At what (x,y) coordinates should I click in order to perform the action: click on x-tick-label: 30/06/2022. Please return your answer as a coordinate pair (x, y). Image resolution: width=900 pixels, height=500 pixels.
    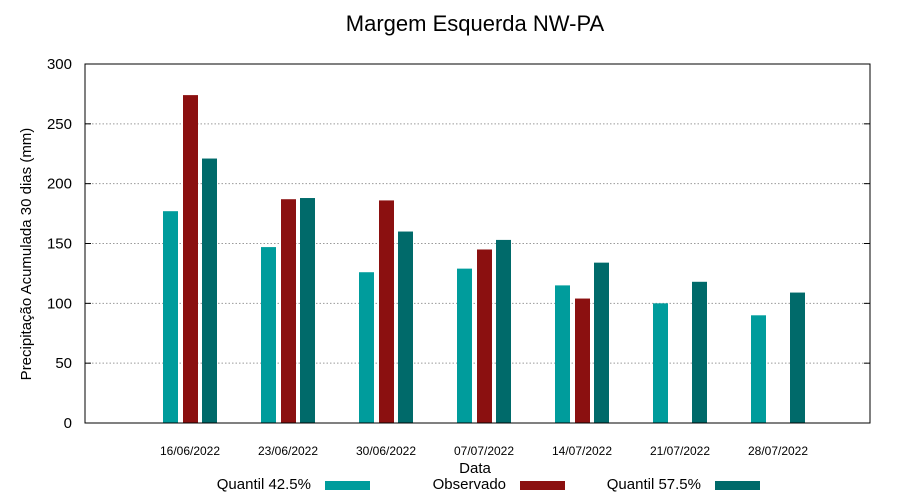
    Looking at the image, I should click on (386, 451).